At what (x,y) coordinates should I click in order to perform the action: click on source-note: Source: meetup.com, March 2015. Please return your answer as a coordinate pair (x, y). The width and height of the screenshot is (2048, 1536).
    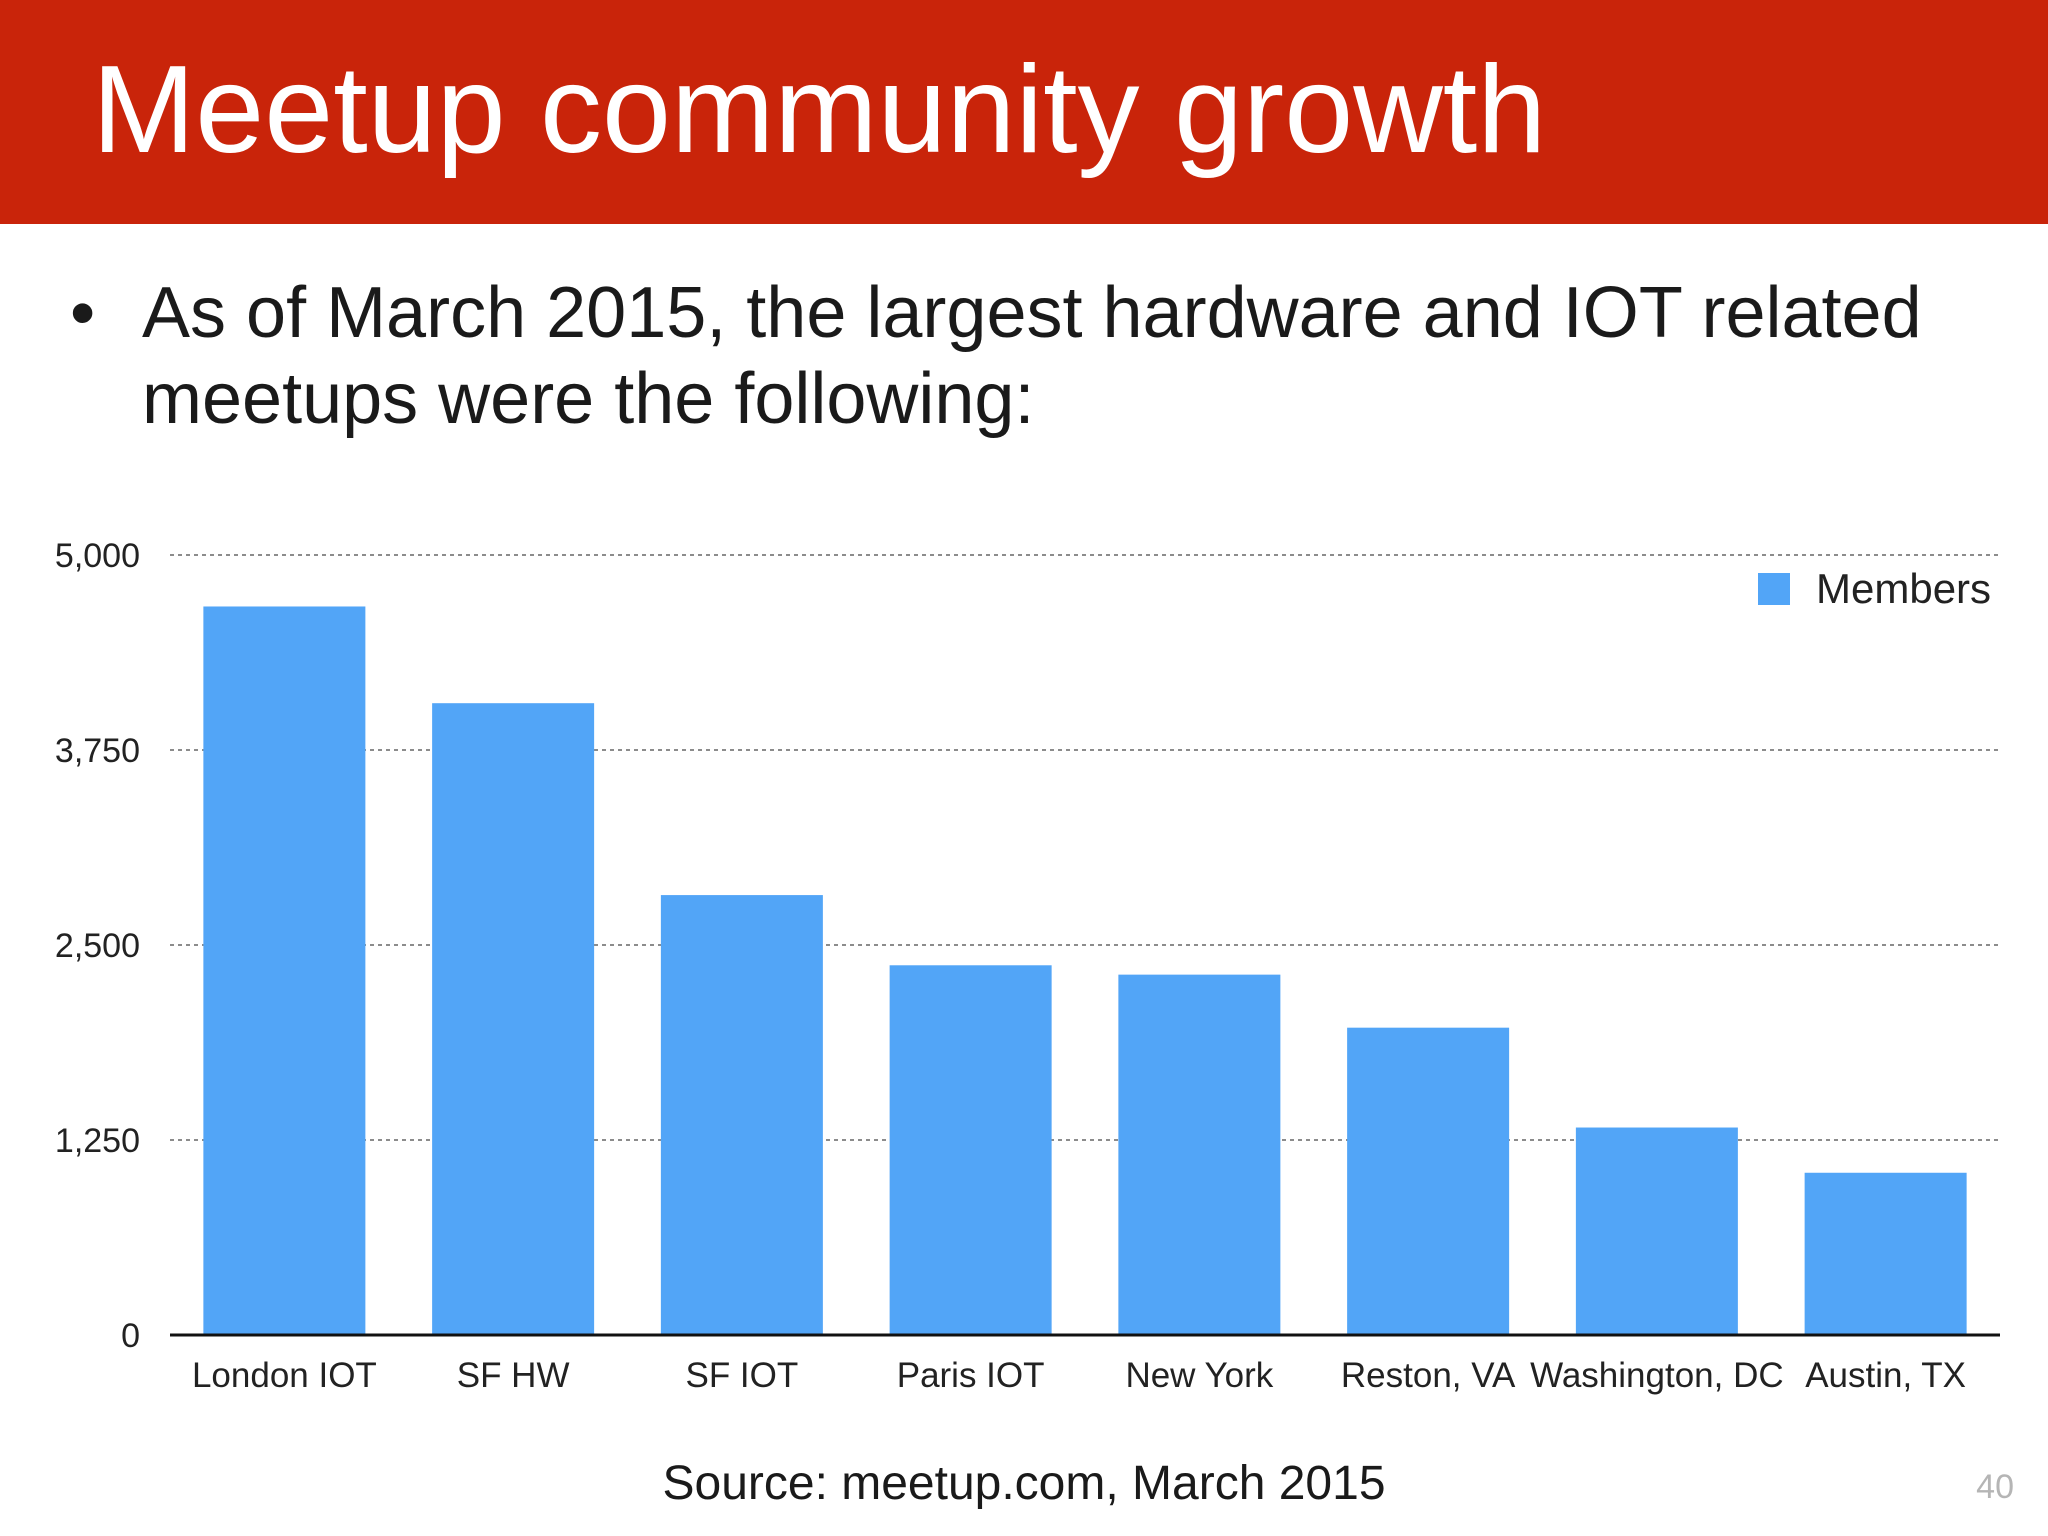
    Looking at the image, I should click on (1024, 1483).